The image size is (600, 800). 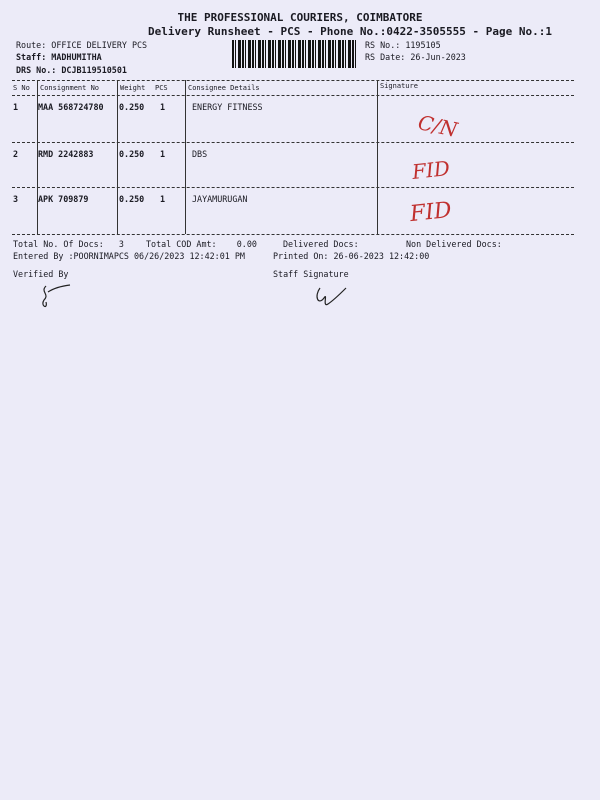 I want to click on non-delivered-docs: Non Delivered Docs:, so click(x=454, y=244).